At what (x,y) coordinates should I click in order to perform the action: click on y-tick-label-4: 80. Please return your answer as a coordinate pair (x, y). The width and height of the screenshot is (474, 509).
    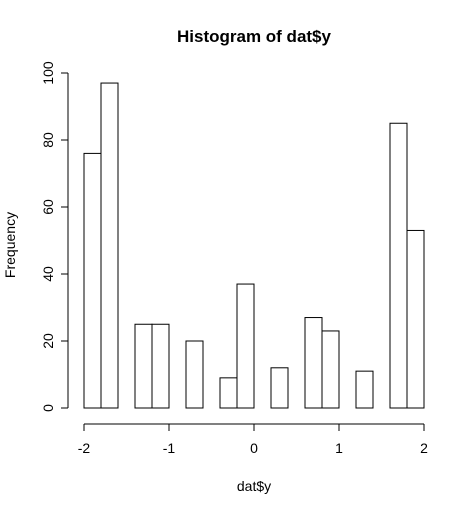
    Looking at the image, I should click on (48, 140).